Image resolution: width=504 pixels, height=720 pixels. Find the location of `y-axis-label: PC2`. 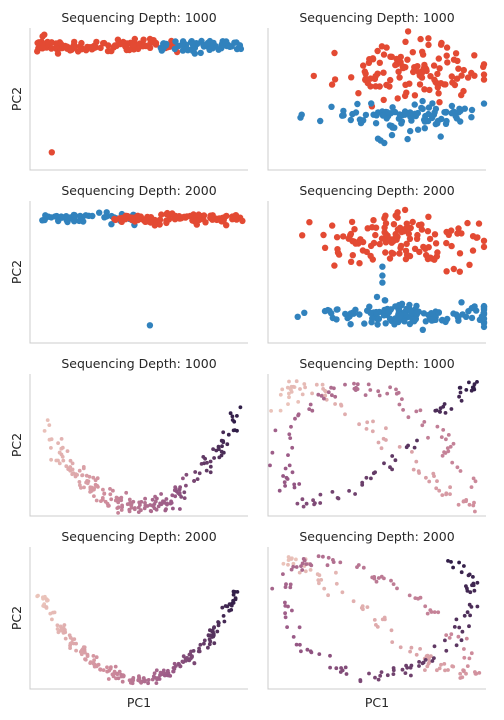

y-axis-label: PC2 is located at coordinates (16, 272).